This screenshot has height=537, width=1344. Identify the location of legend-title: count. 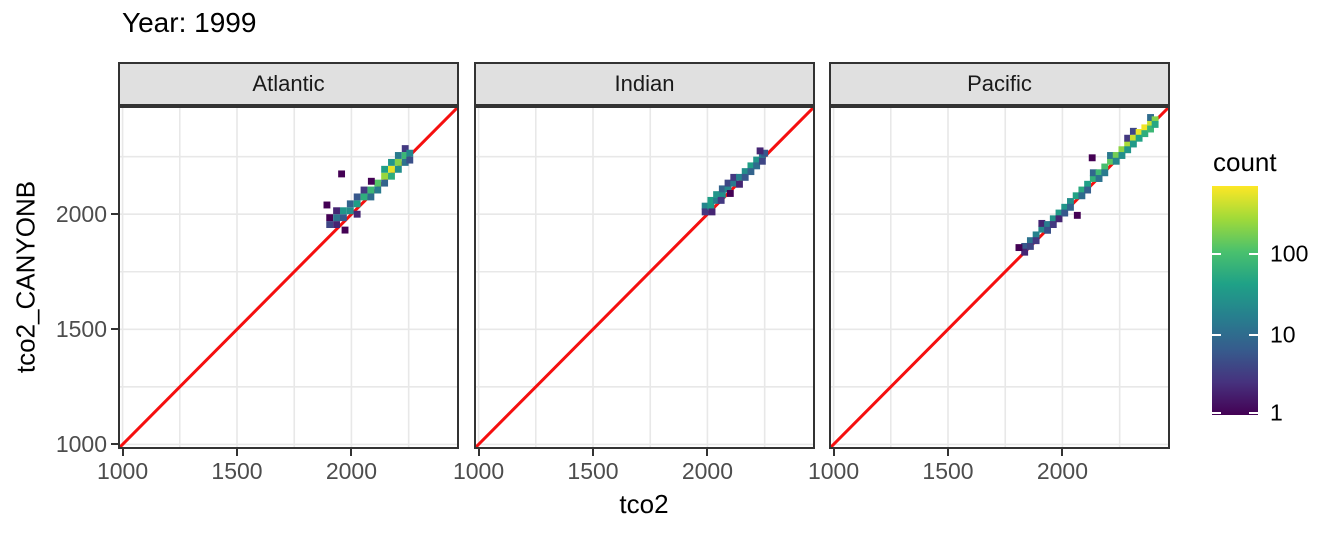
(1245, 162).